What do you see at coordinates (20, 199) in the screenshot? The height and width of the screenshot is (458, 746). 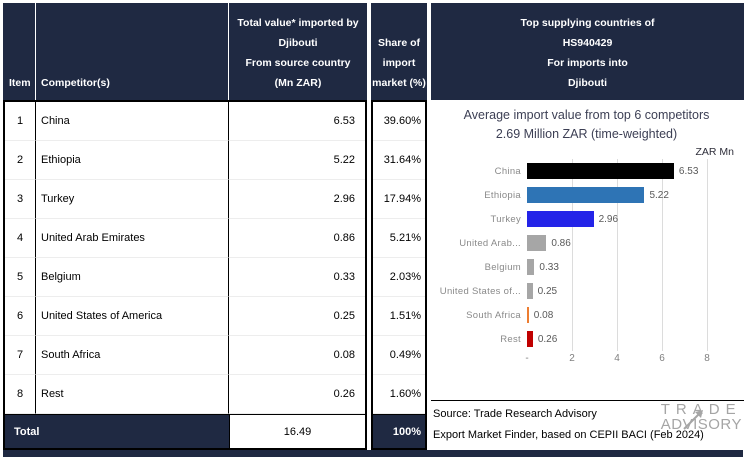 I see `cell-item: 3` at bounding box center [20, 199].